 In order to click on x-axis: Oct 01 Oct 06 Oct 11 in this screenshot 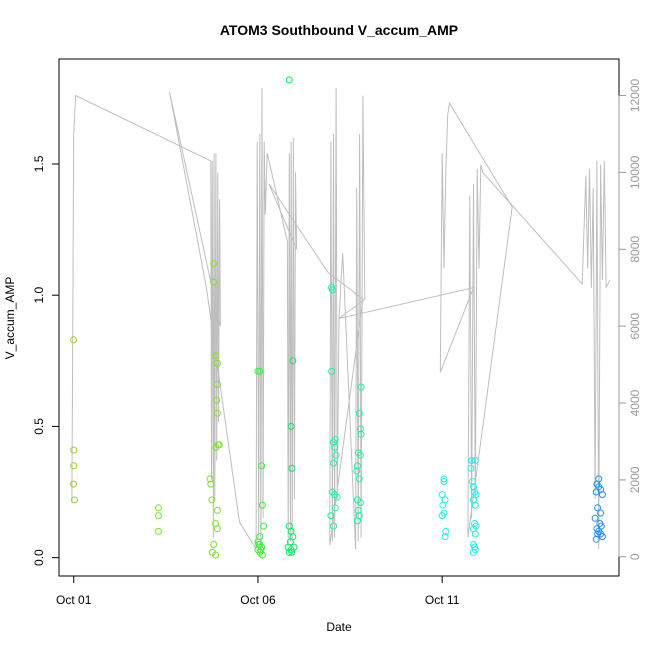, I will do `click(258, 591)`.